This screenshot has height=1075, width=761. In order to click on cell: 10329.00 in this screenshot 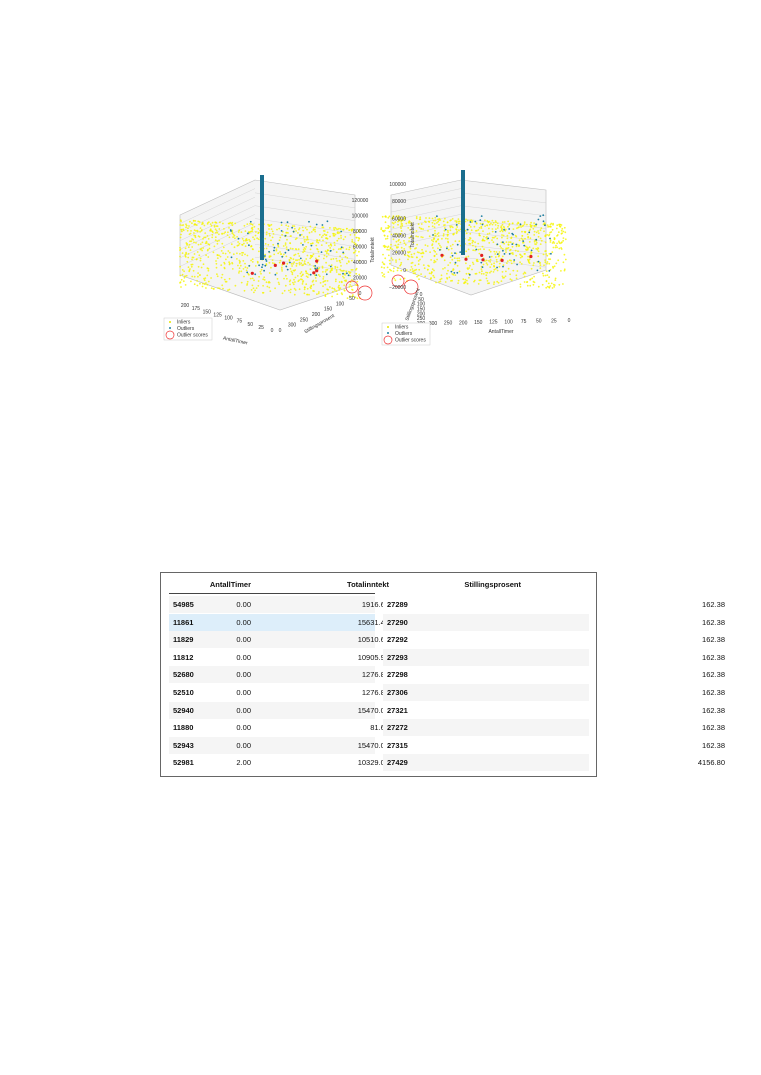, I will do `click(373, 763)`.